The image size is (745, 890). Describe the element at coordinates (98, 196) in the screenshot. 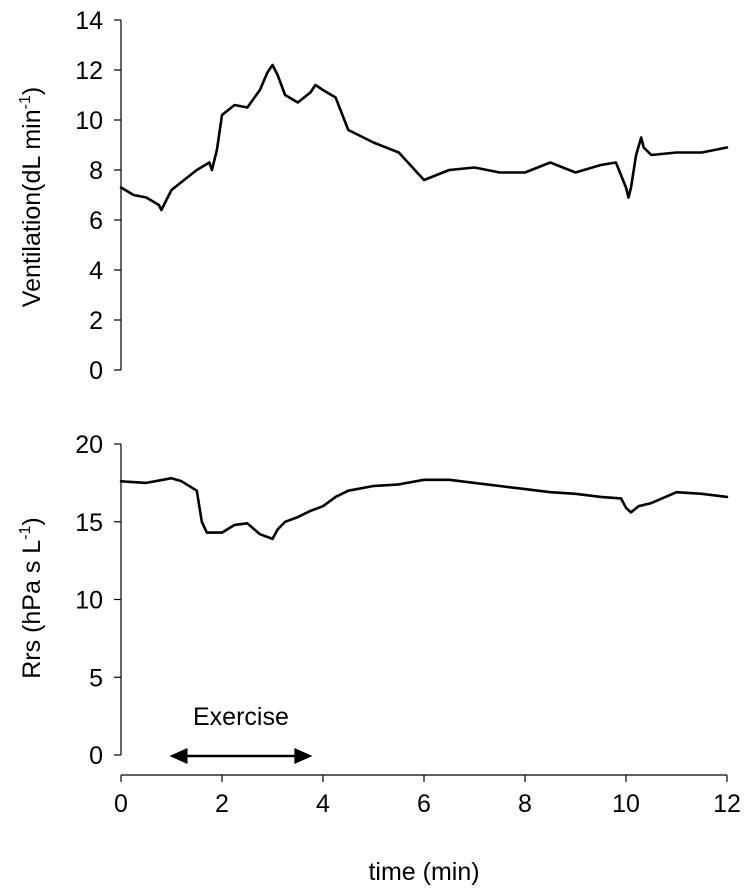

I see `ventilation-y-ticks: 0 2 4 6 8 10 12 14` at that location.